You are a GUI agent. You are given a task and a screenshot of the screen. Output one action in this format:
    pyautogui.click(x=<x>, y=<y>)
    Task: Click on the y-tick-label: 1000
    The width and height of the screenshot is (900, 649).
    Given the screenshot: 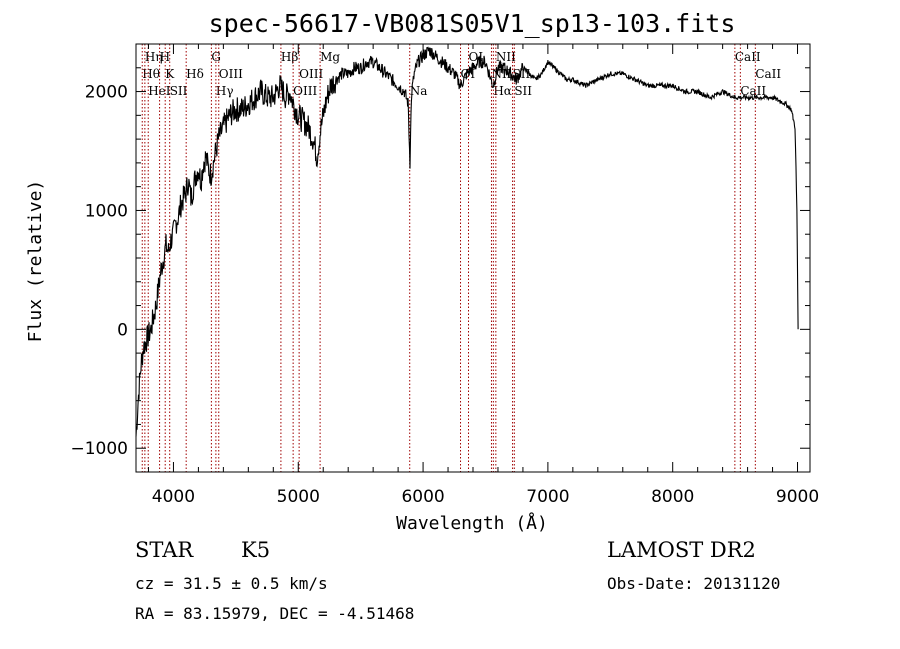 What is the action you would take?
    pyautogui.click(x=106, y=211)
    